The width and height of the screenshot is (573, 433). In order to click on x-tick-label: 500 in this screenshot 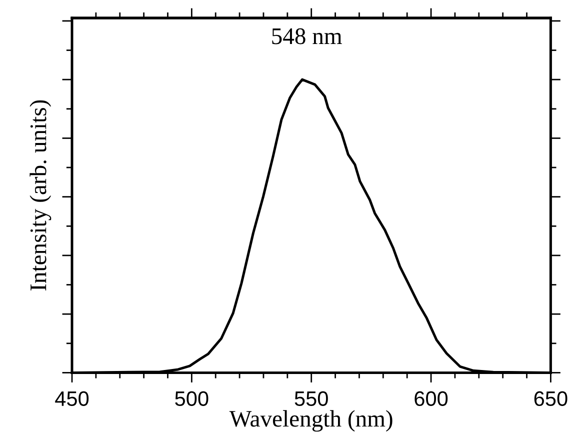, I will do `click(191, 398)`.